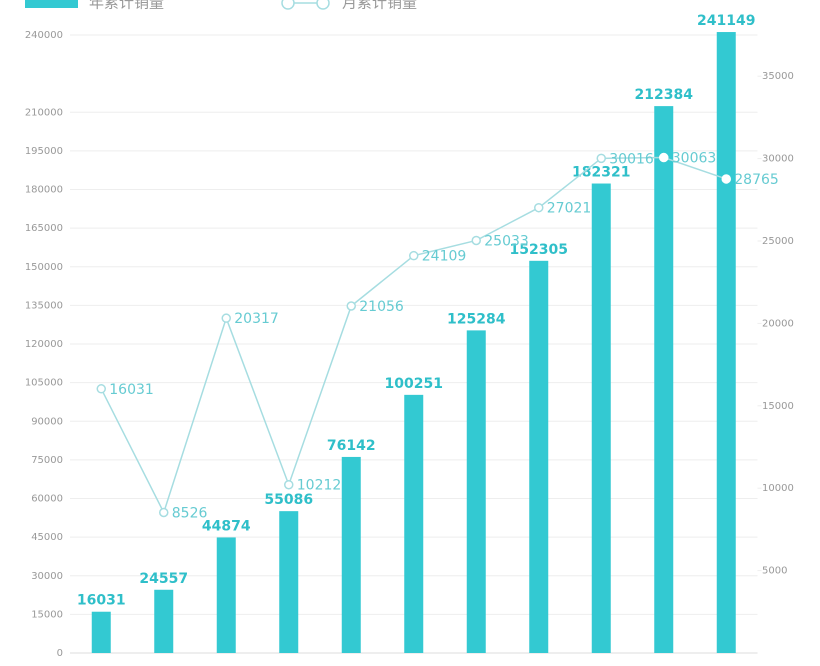  Describe the element at coordinates (47, 421) in the screenshot. I see `y-tick-label: 90000` at that location.